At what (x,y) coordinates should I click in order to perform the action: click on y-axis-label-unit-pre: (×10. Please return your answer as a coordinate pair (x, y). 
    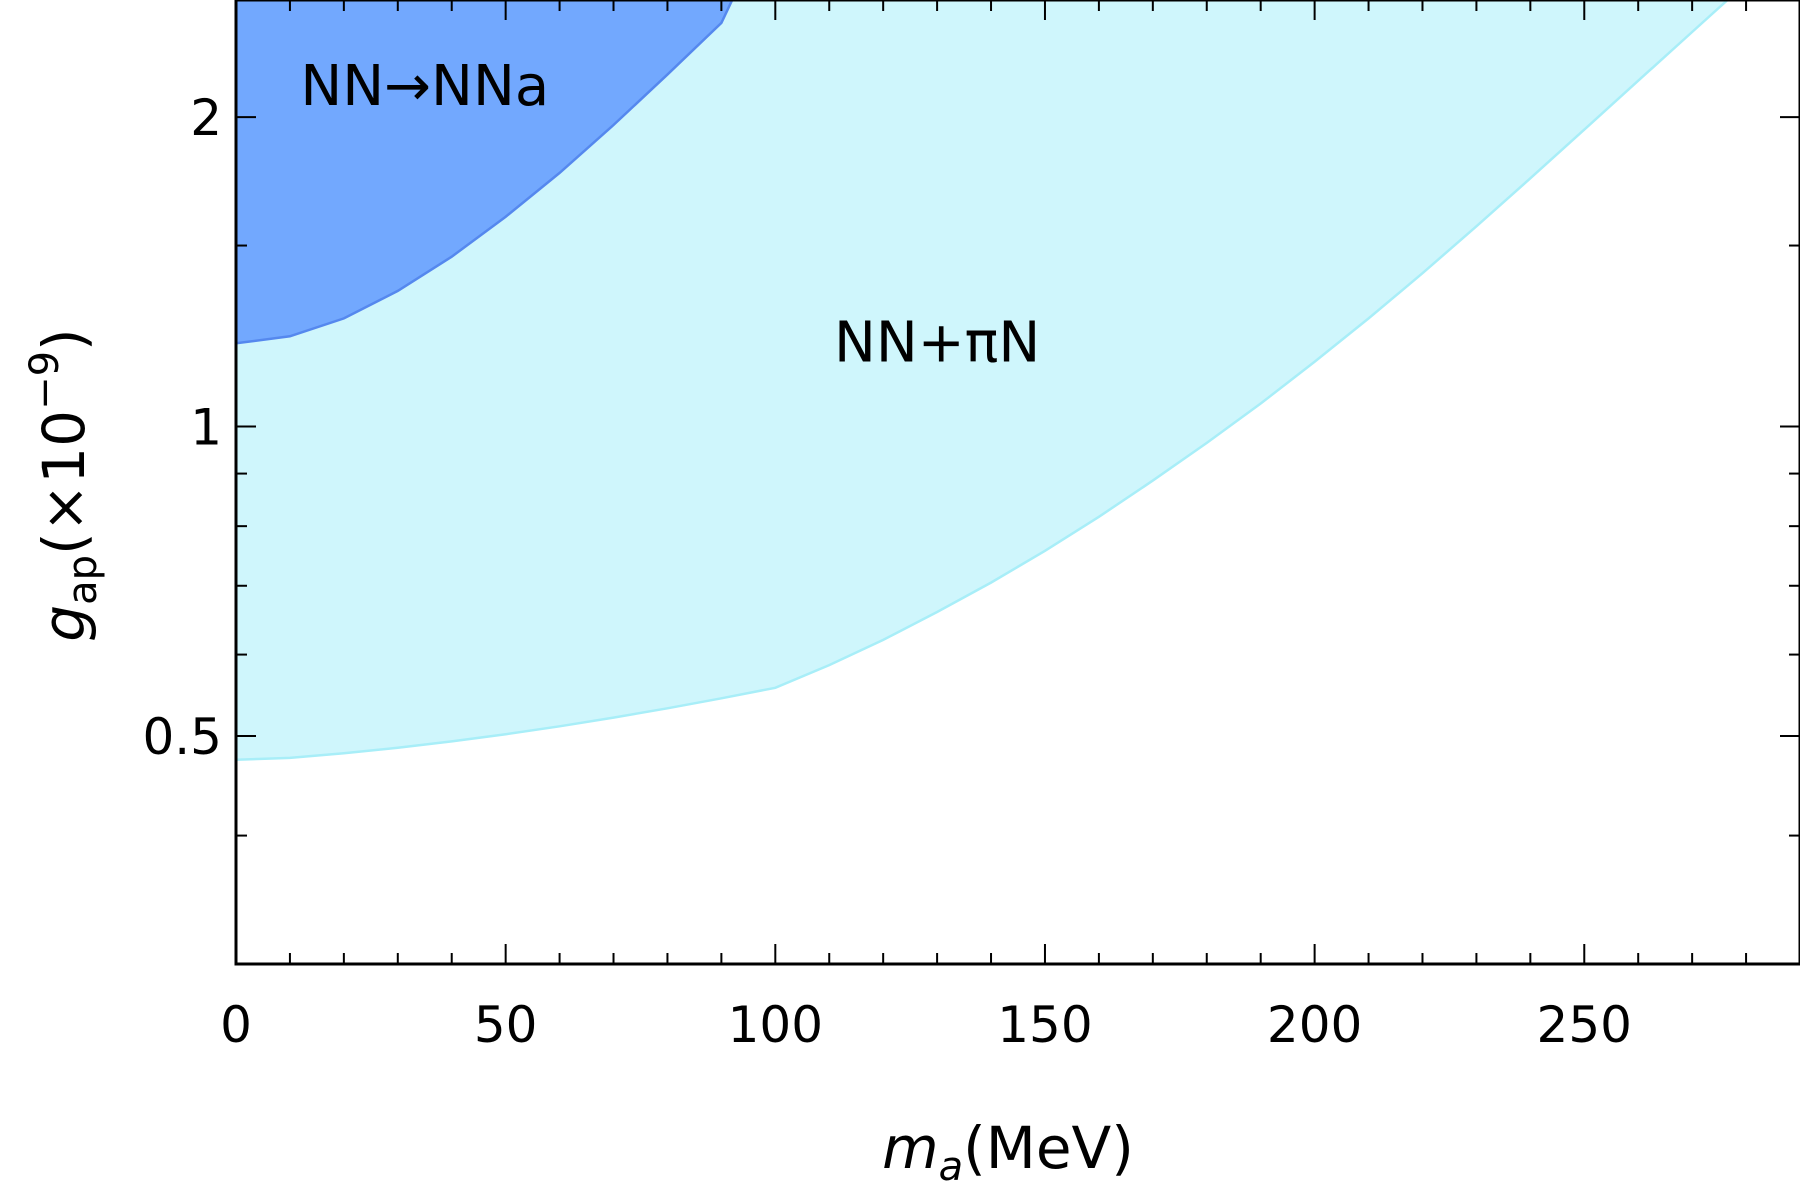
    Looking at the image, I should click on (64, 482).